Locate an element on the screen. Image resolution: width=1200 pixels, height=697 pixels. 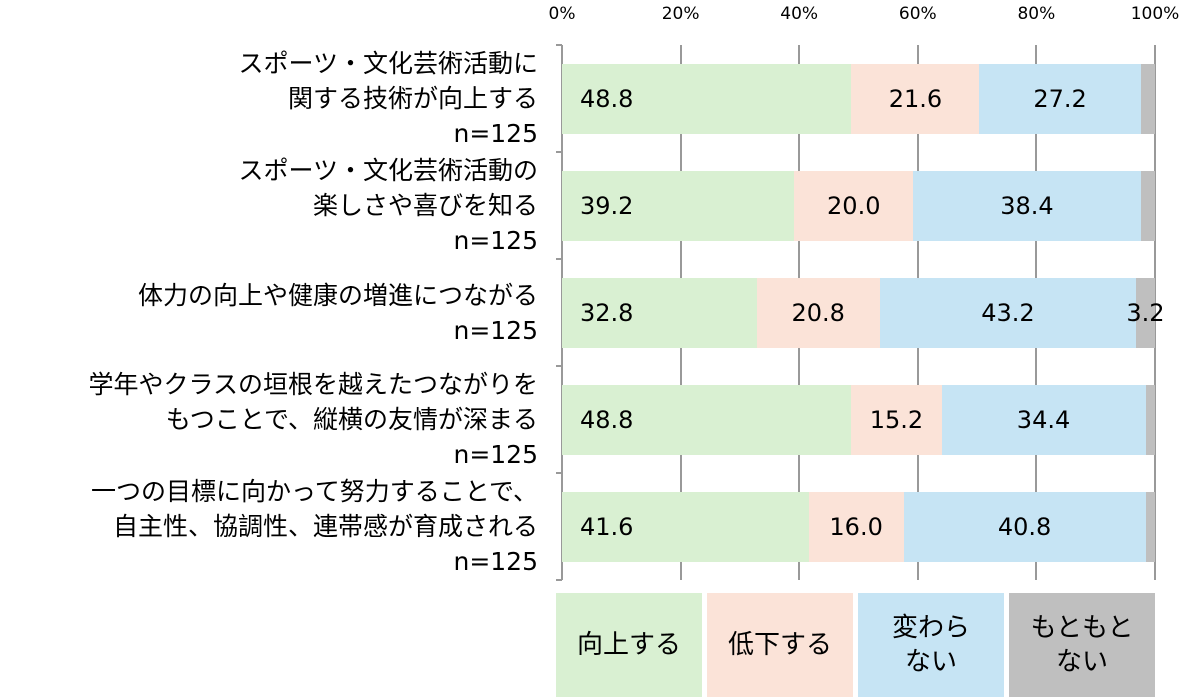
category-label: 学年やクラスの垣根を越えたつながりを もつことで、縦横の友情が深まる n=125 is located at coordinates (313, 419).